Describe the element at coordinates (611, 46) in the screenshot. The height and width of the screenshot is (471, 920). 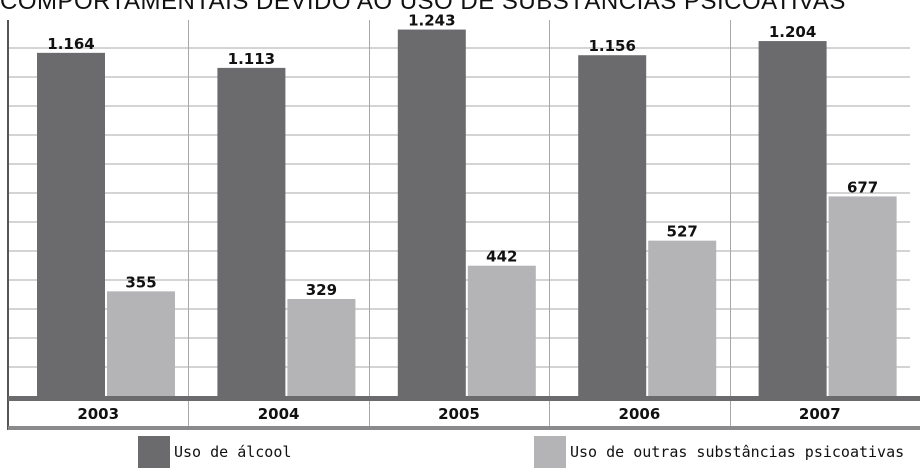
I see `data-label: 1.156` at that location.